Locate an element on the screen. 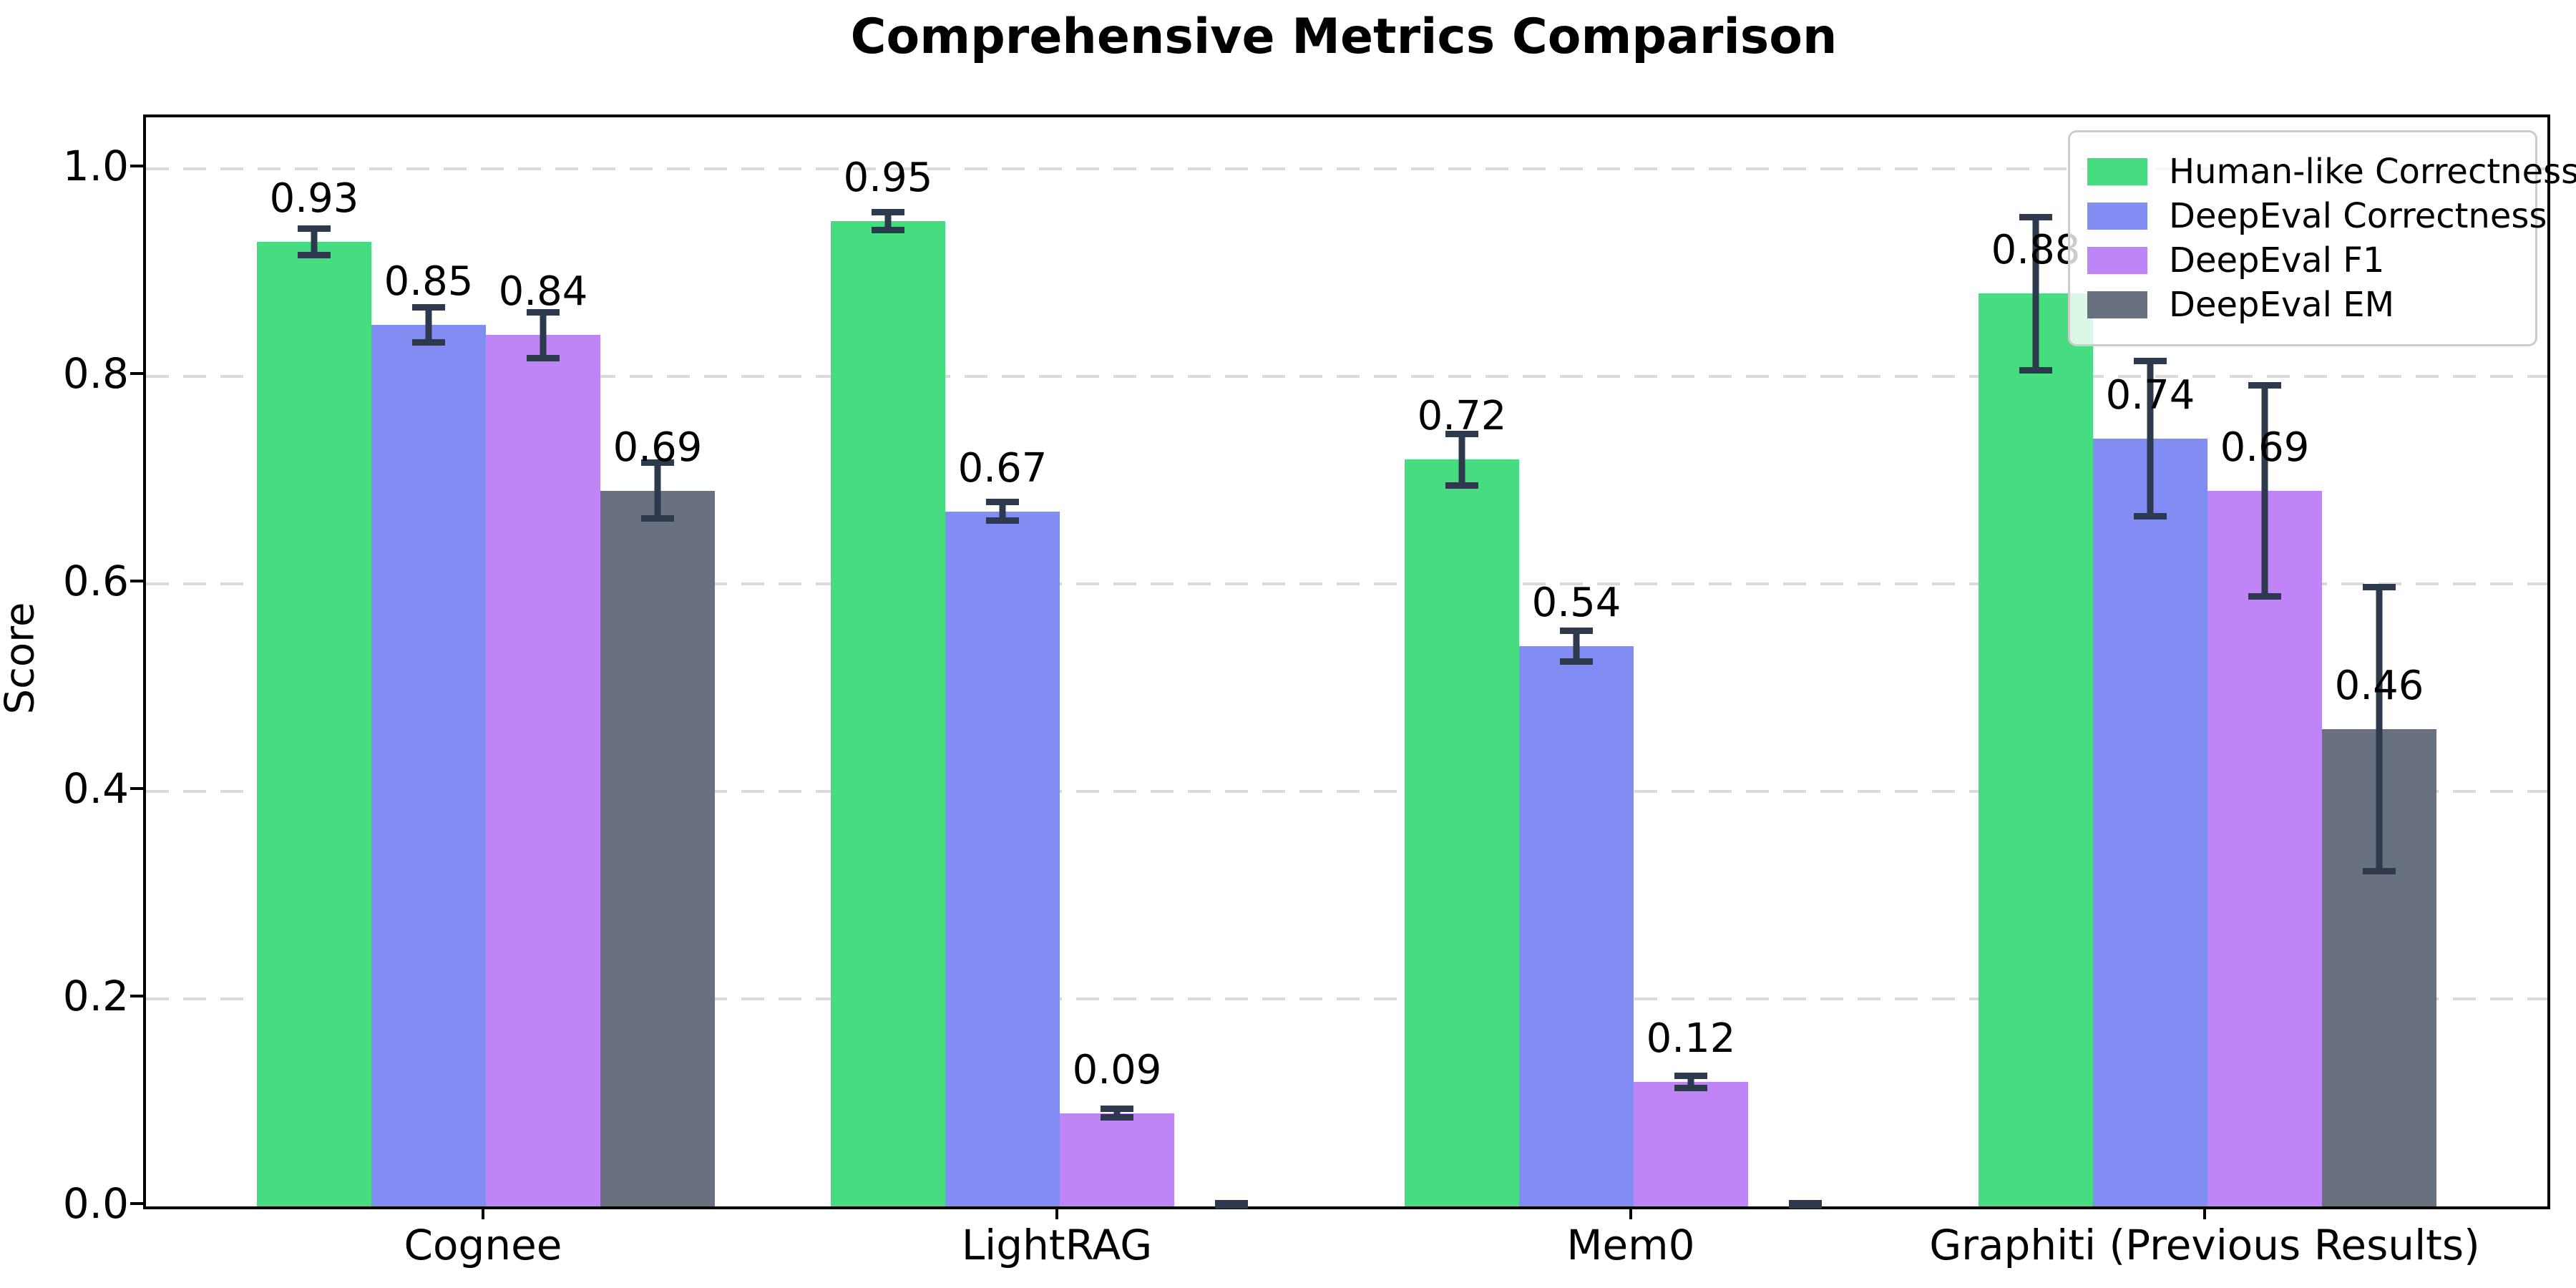 This screenshot has height=1288, width=2576. chart-title: Comprehensive Metrics Comparison is located at coordinates (1344, 37).